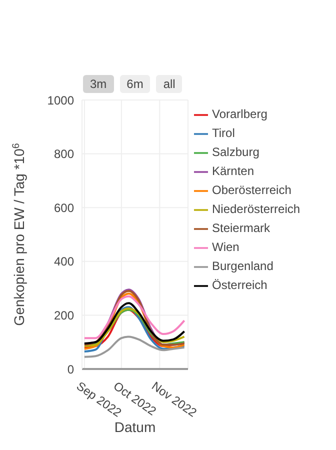 This screenshot has height=450, width=336. I want to click on legend-label: Salzburg, so click(236, 152).